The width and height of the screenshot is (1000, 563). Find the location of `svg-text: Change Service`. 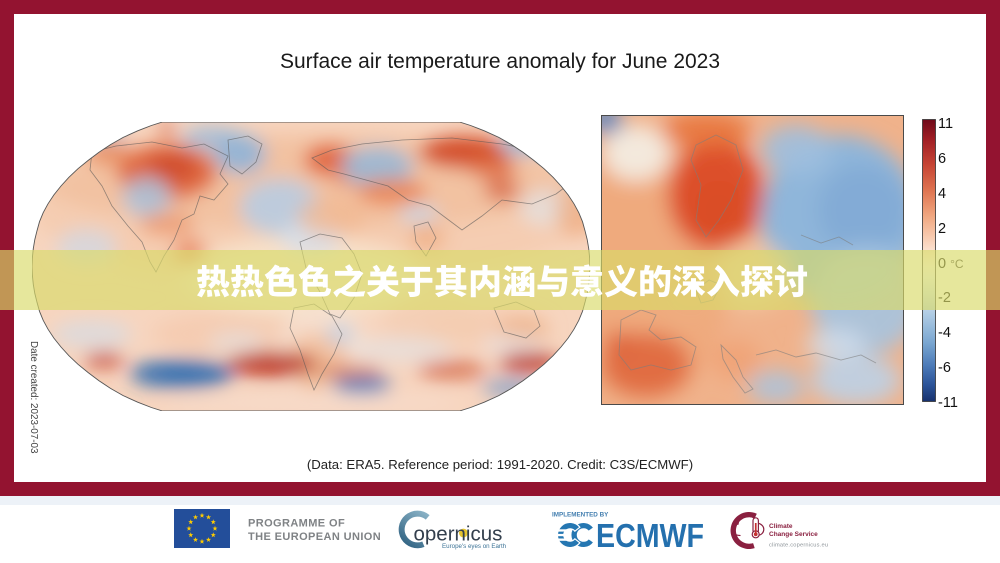

svg-text: Change Service is located at coordinates (793, 534).